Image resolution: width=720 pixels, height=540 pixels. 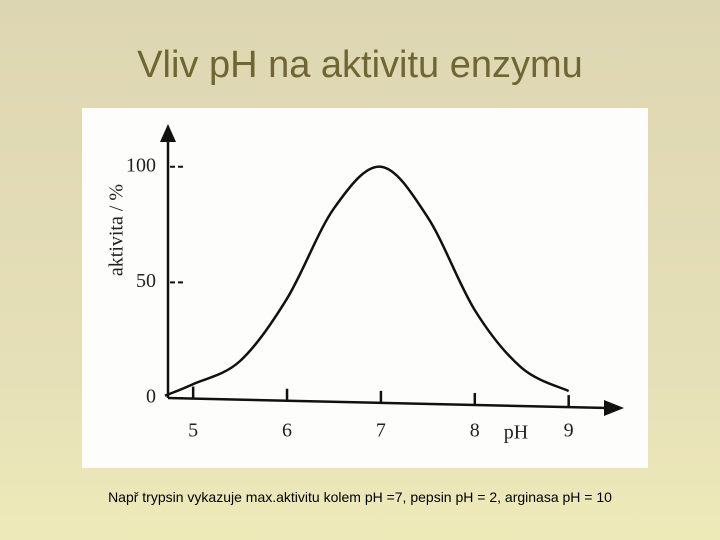 I want to click on x-axis, so click(x=388, y=403).